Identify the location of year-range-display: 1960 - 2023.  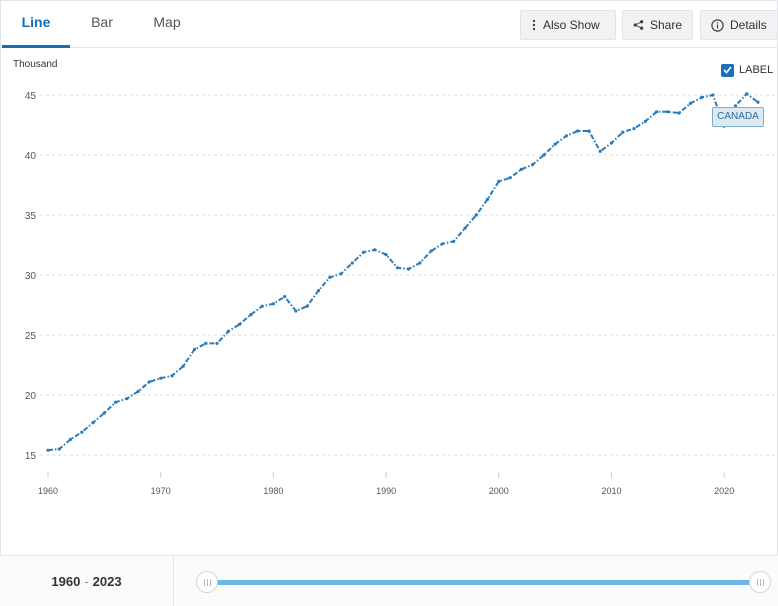
(87, 581).